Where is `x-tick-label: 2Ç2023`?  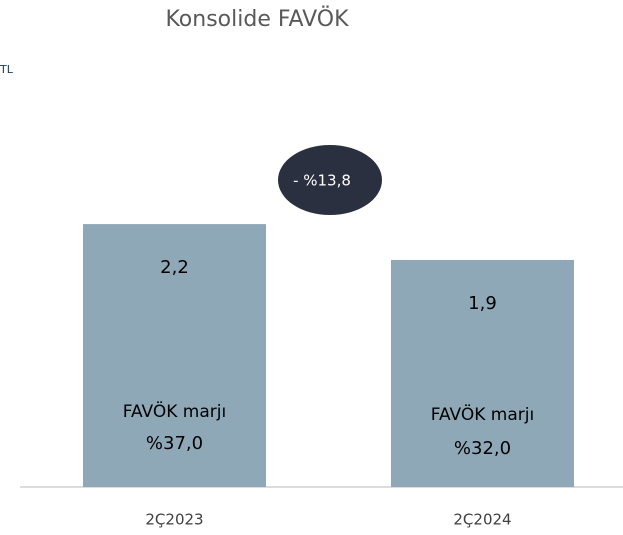
x-tick-label: 2Ç2023 is located at coordinates (174, 520).